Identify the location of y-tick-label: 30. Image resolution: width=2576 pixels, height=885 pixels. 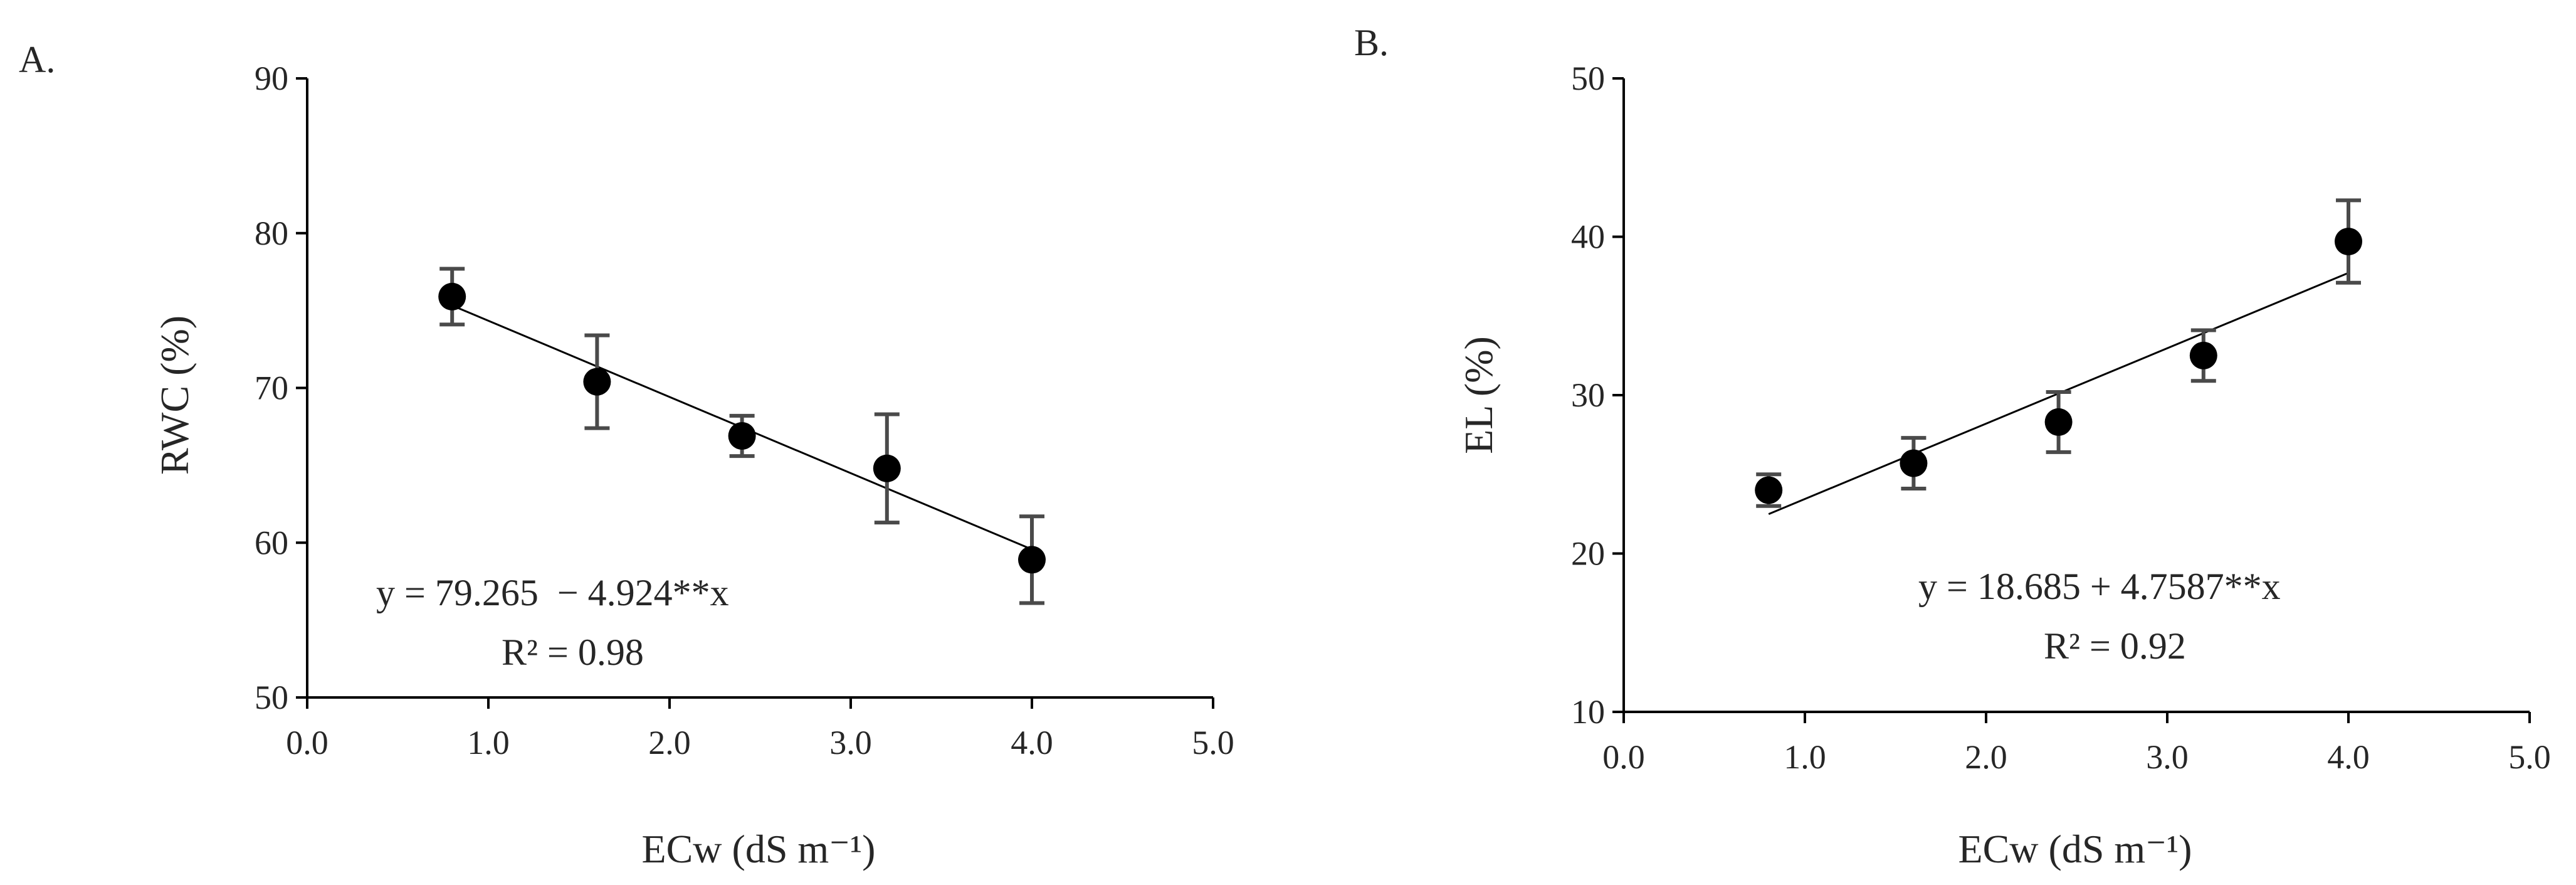
(1588, 395).